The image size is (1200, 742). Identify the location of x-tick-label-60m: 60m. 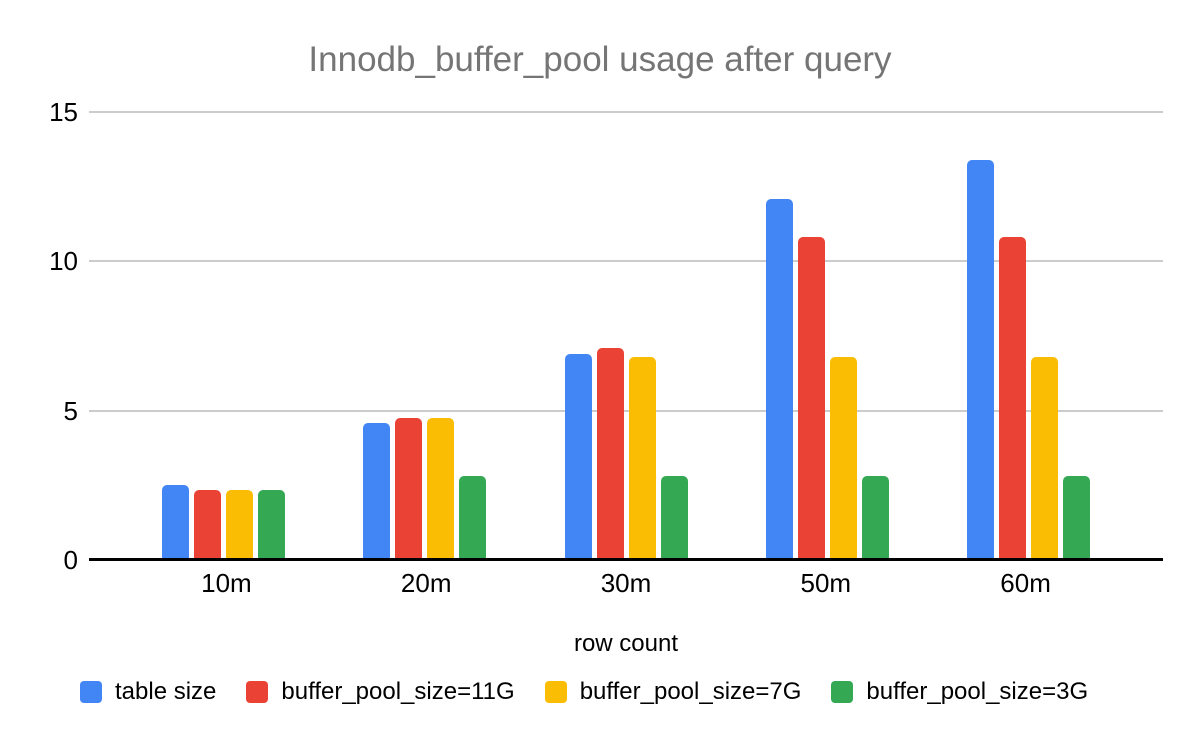
(1025, 583).